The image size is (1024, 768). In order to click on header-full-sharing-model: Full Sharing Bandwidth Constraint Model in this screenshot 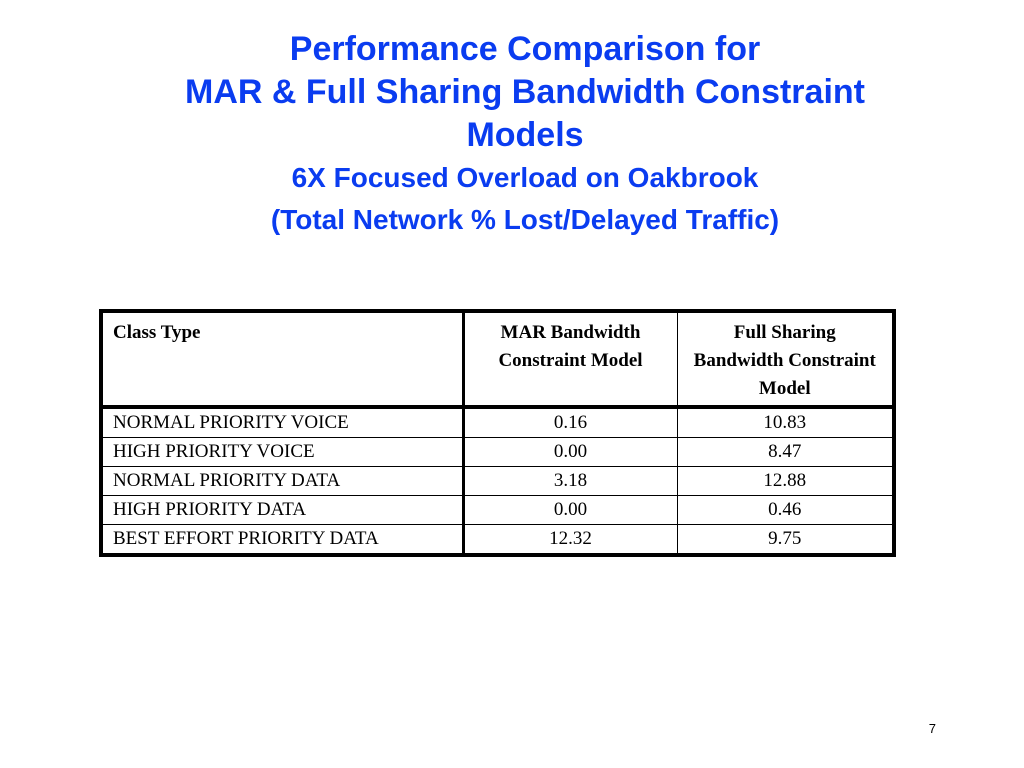, I will do `click(785, 359)`.